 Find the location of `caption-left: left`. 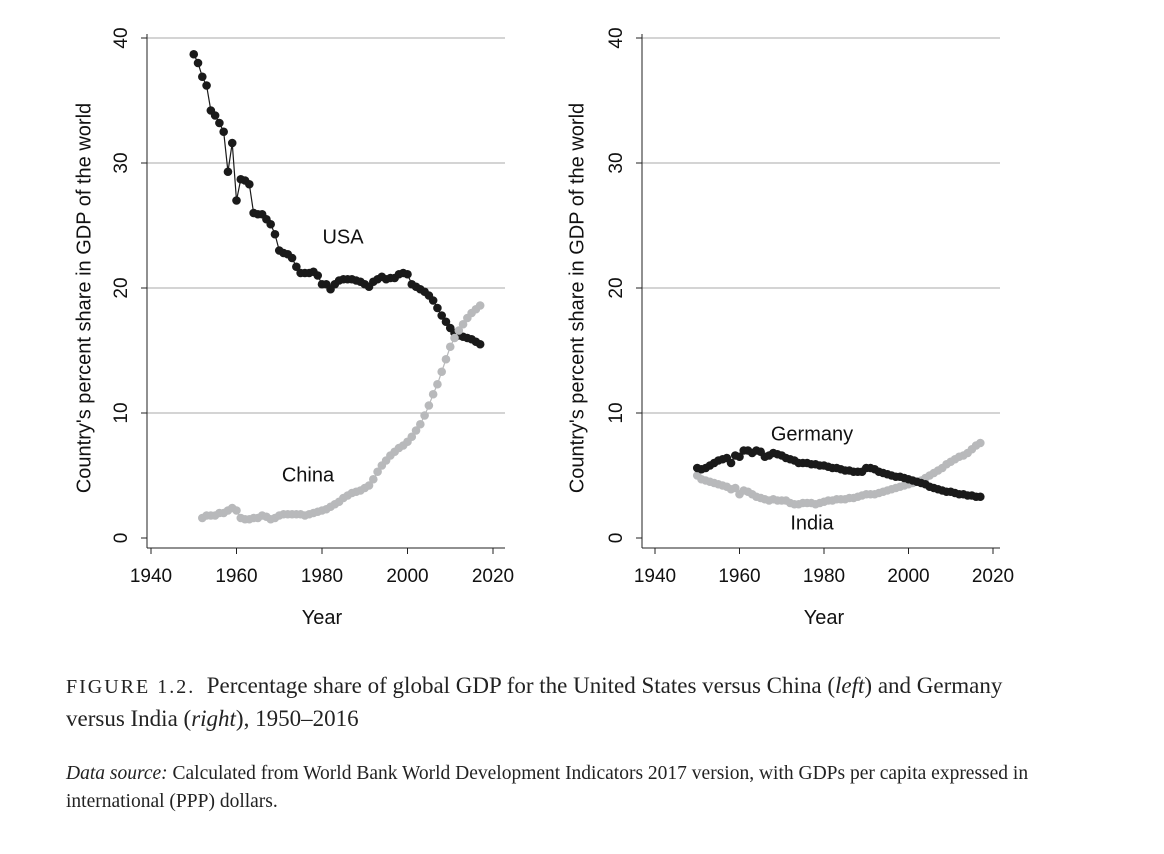

caption-left: left is located at coordinates (850, 685).